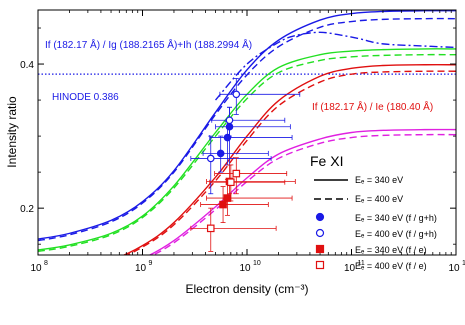 The image size is (465, 325). What do you see at coordinates (335, 66) in the screenshot?
I see `series-line-blue-dashdot` at bounding box center [335, 66].